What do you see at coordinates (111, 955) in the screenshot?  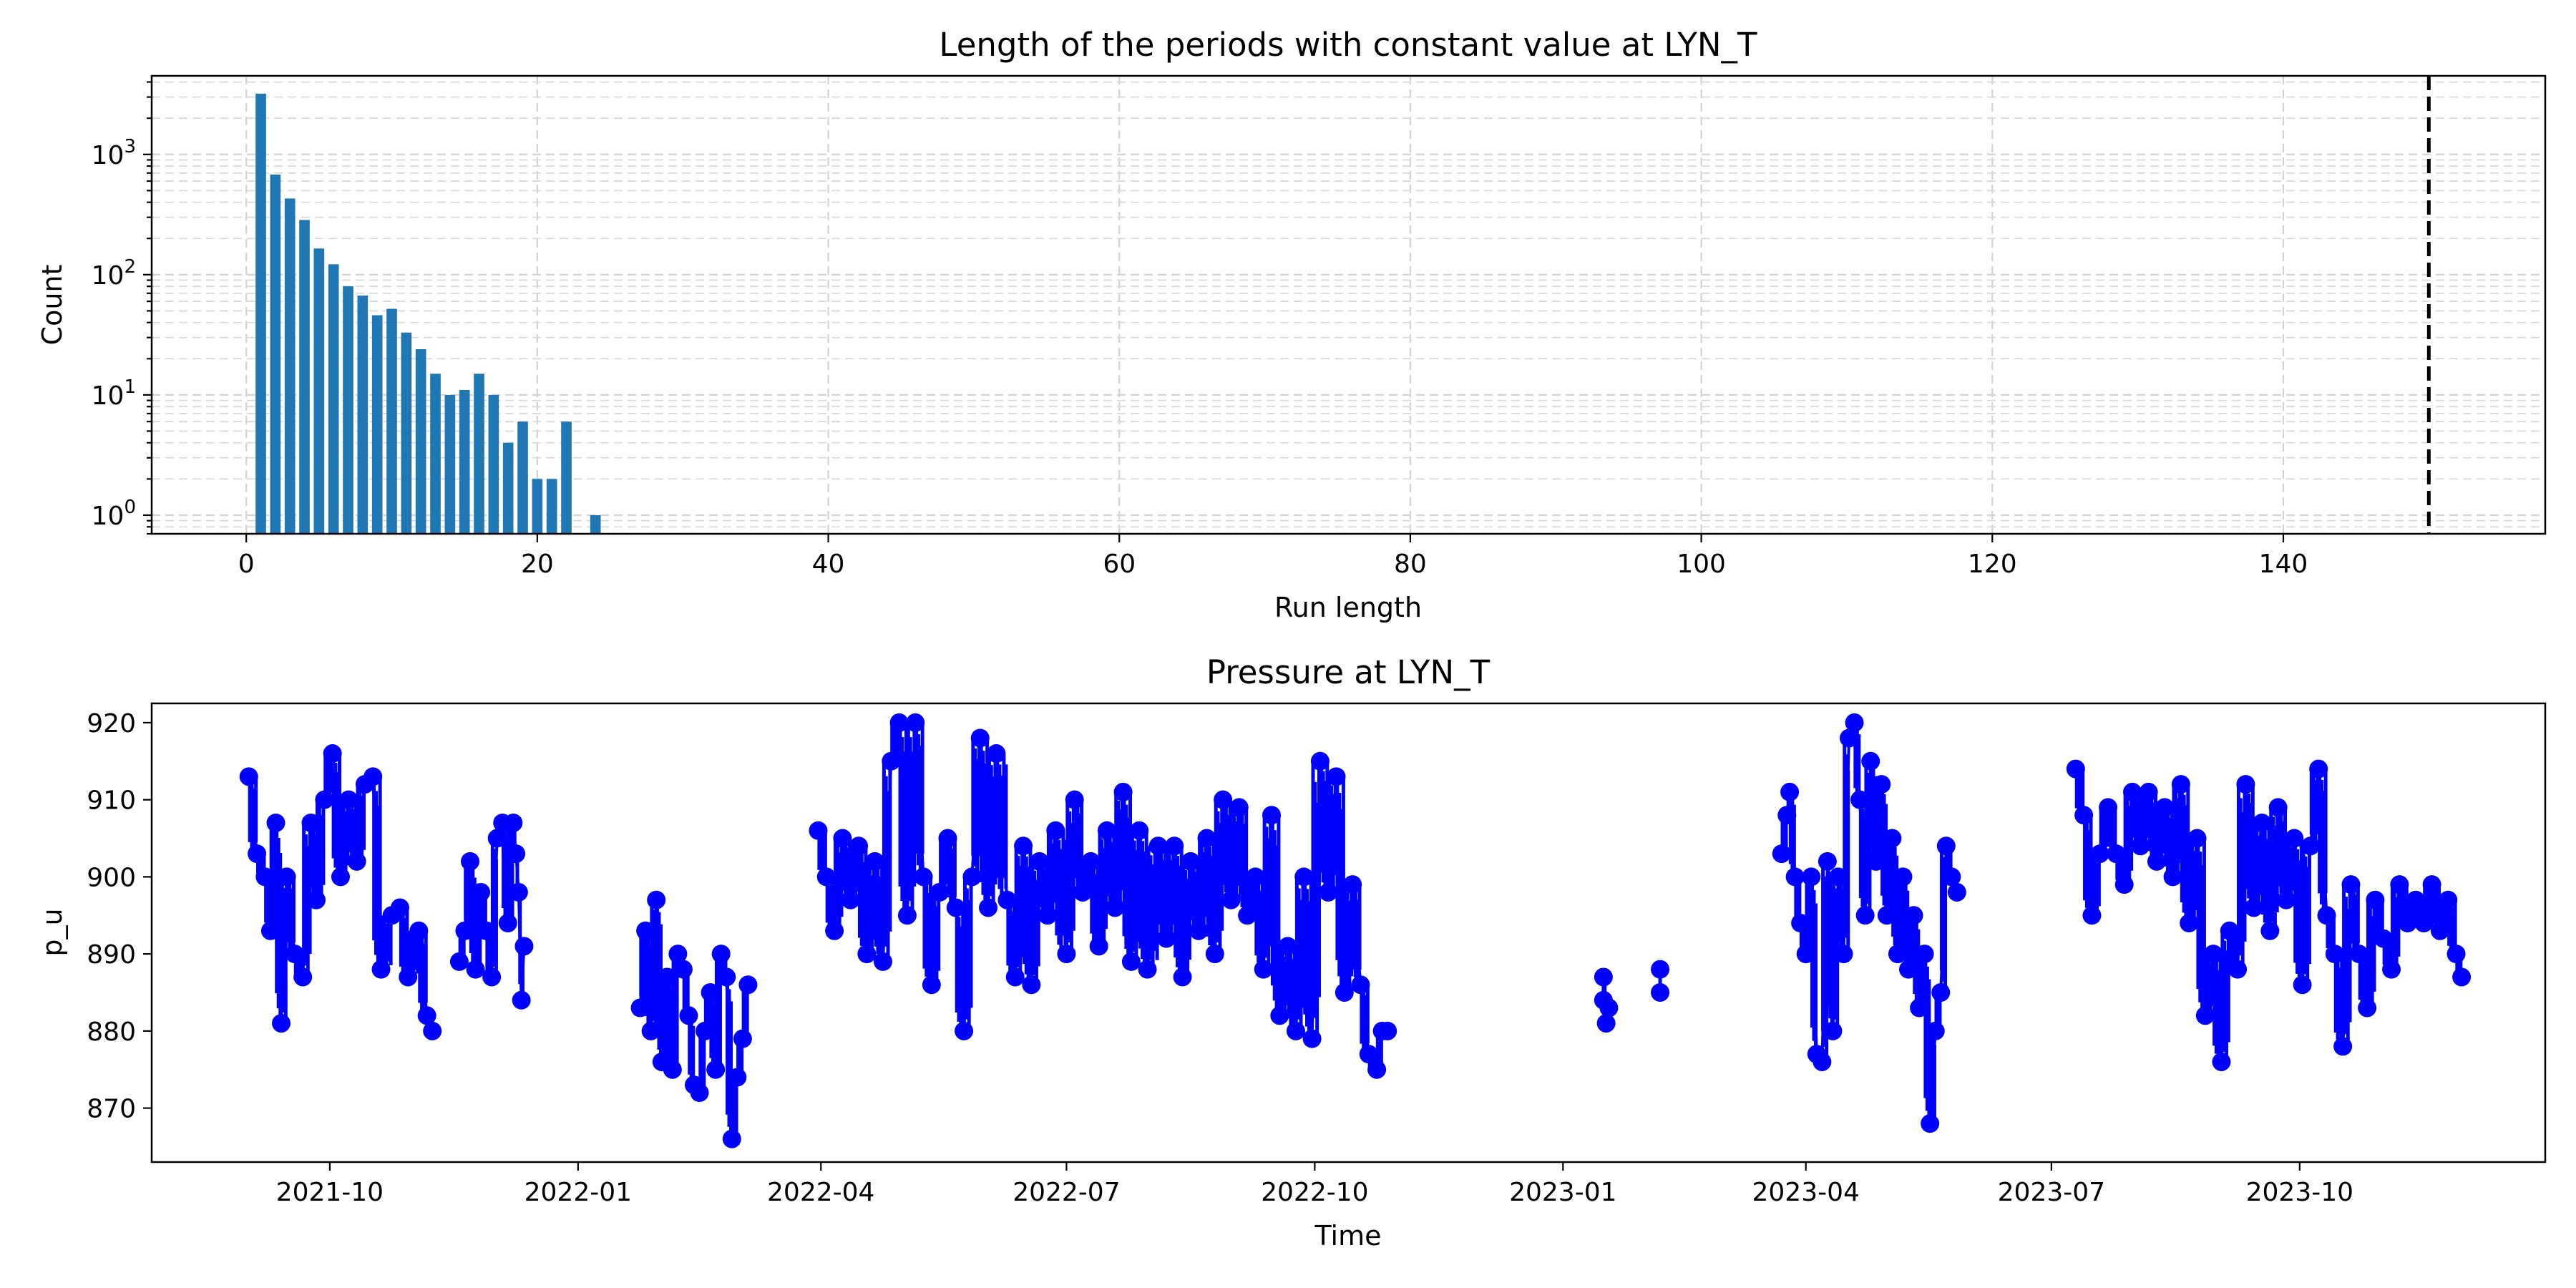 I see `bottom-y-tick-label: 890` at bounding box center [111, 955].